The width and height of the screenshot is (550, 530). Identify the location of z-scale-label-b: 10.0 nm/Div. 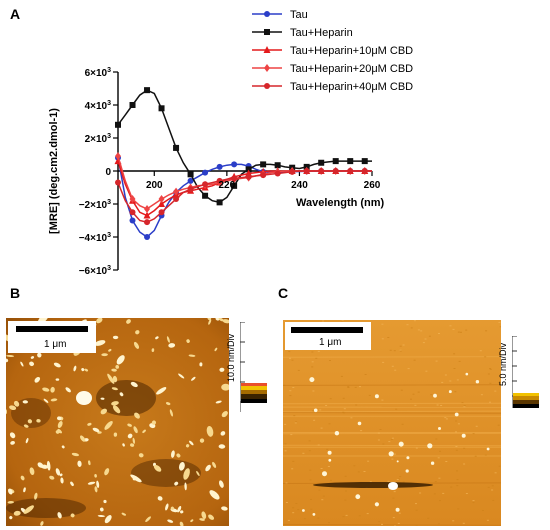
(231, 357).